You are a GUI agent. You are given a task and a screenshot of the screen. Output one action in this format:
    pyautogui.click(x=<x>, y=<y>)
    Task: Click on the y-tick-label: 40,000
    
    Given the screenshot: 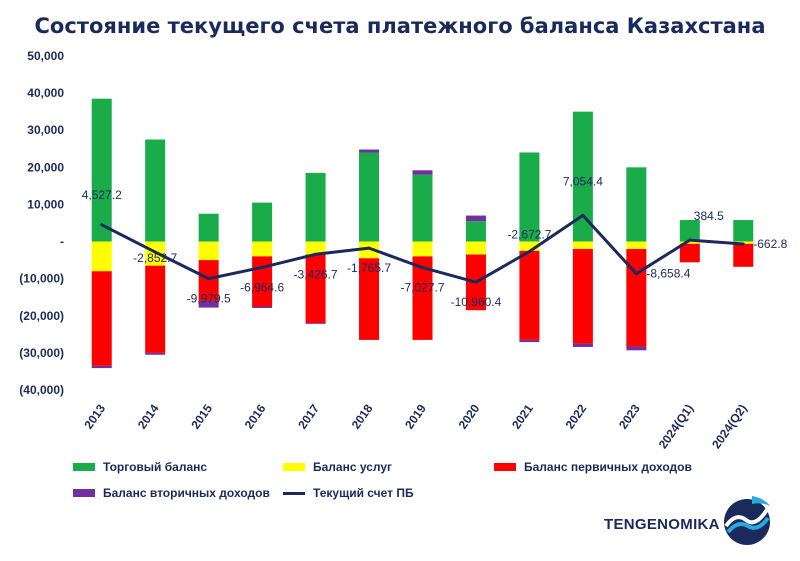 What is the action you would take?
    pyautogui.click(x=45, y=93)
    